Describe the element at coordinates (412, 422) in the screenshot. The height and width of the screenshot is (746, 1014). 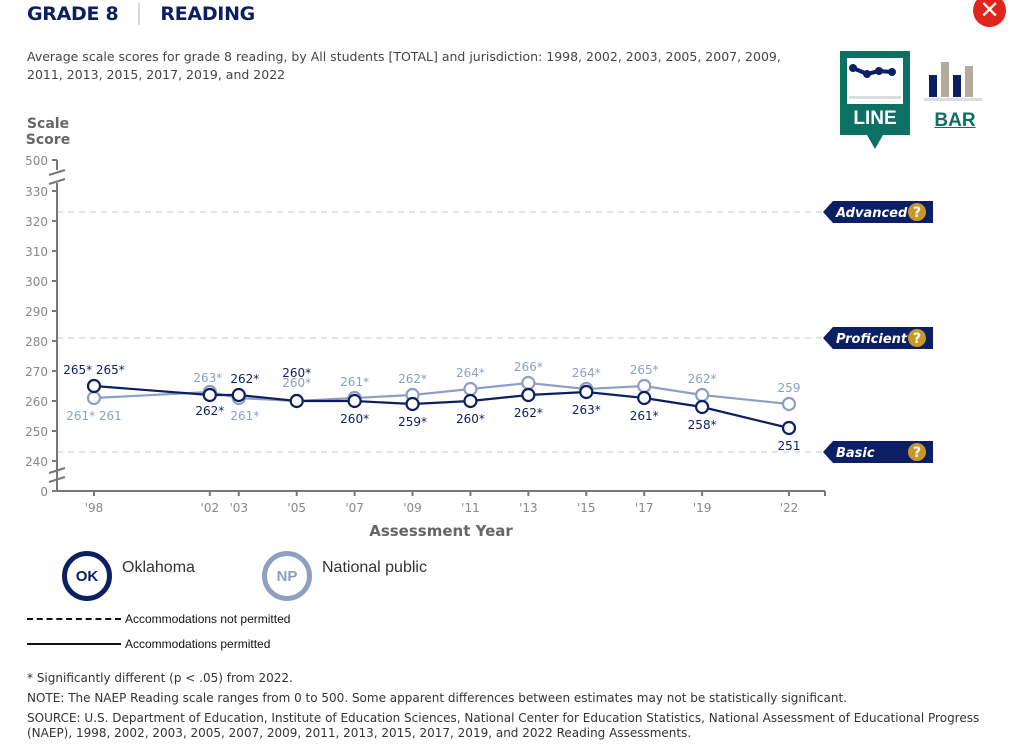
I see `data-label-ok: 259*` at that location.